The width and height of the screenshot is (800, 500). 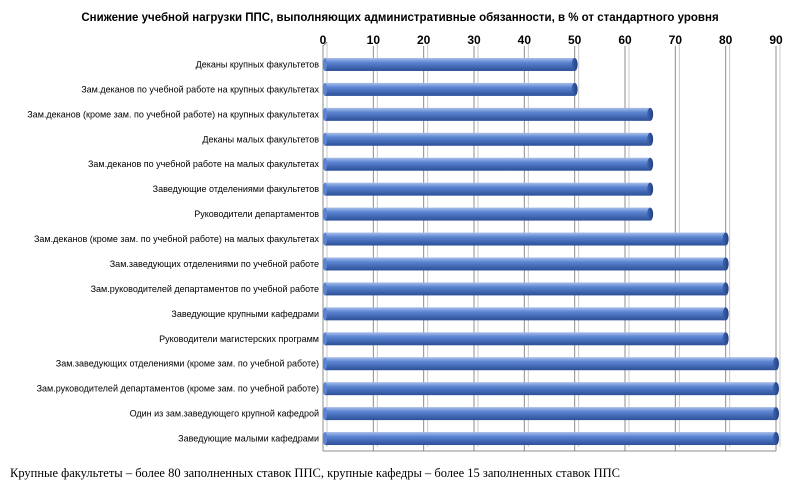 I want to click on x-tick-label: 10, so click(x=374, y=40).